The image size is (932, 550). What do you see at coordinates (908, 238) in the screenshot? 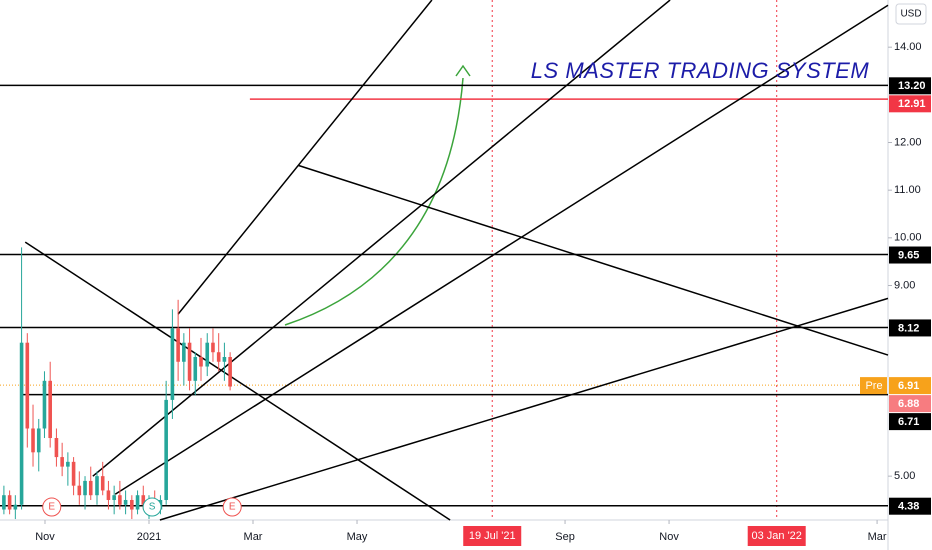
I see `y-tick-label: 10.00` at bounding box center [908, 238].